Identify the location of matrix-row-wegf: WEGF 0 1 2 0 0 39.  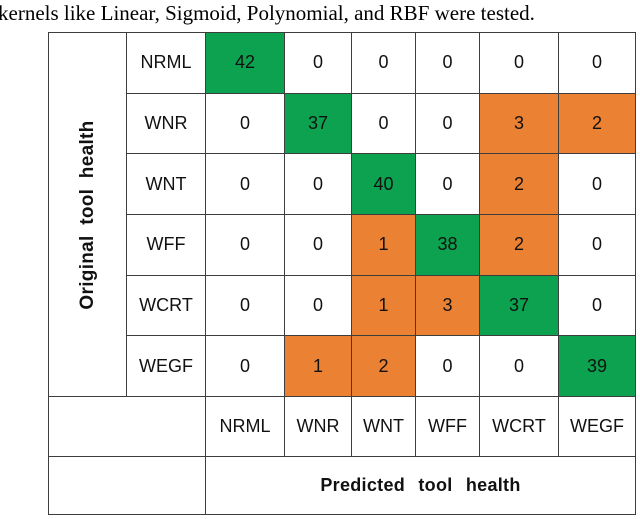
(342, 366).